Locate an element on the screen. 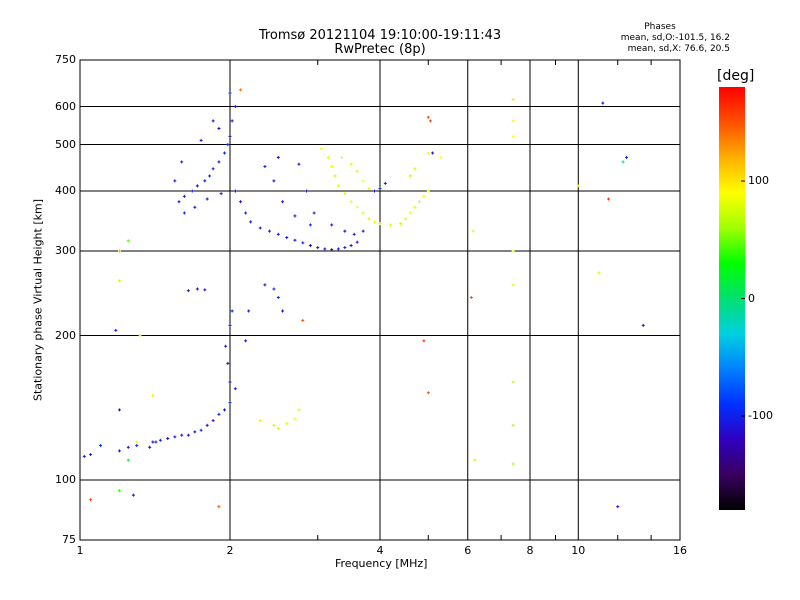 This screenshot has width=800, height=600. y-tick-label: 300 is located at coordinates (65, 250).